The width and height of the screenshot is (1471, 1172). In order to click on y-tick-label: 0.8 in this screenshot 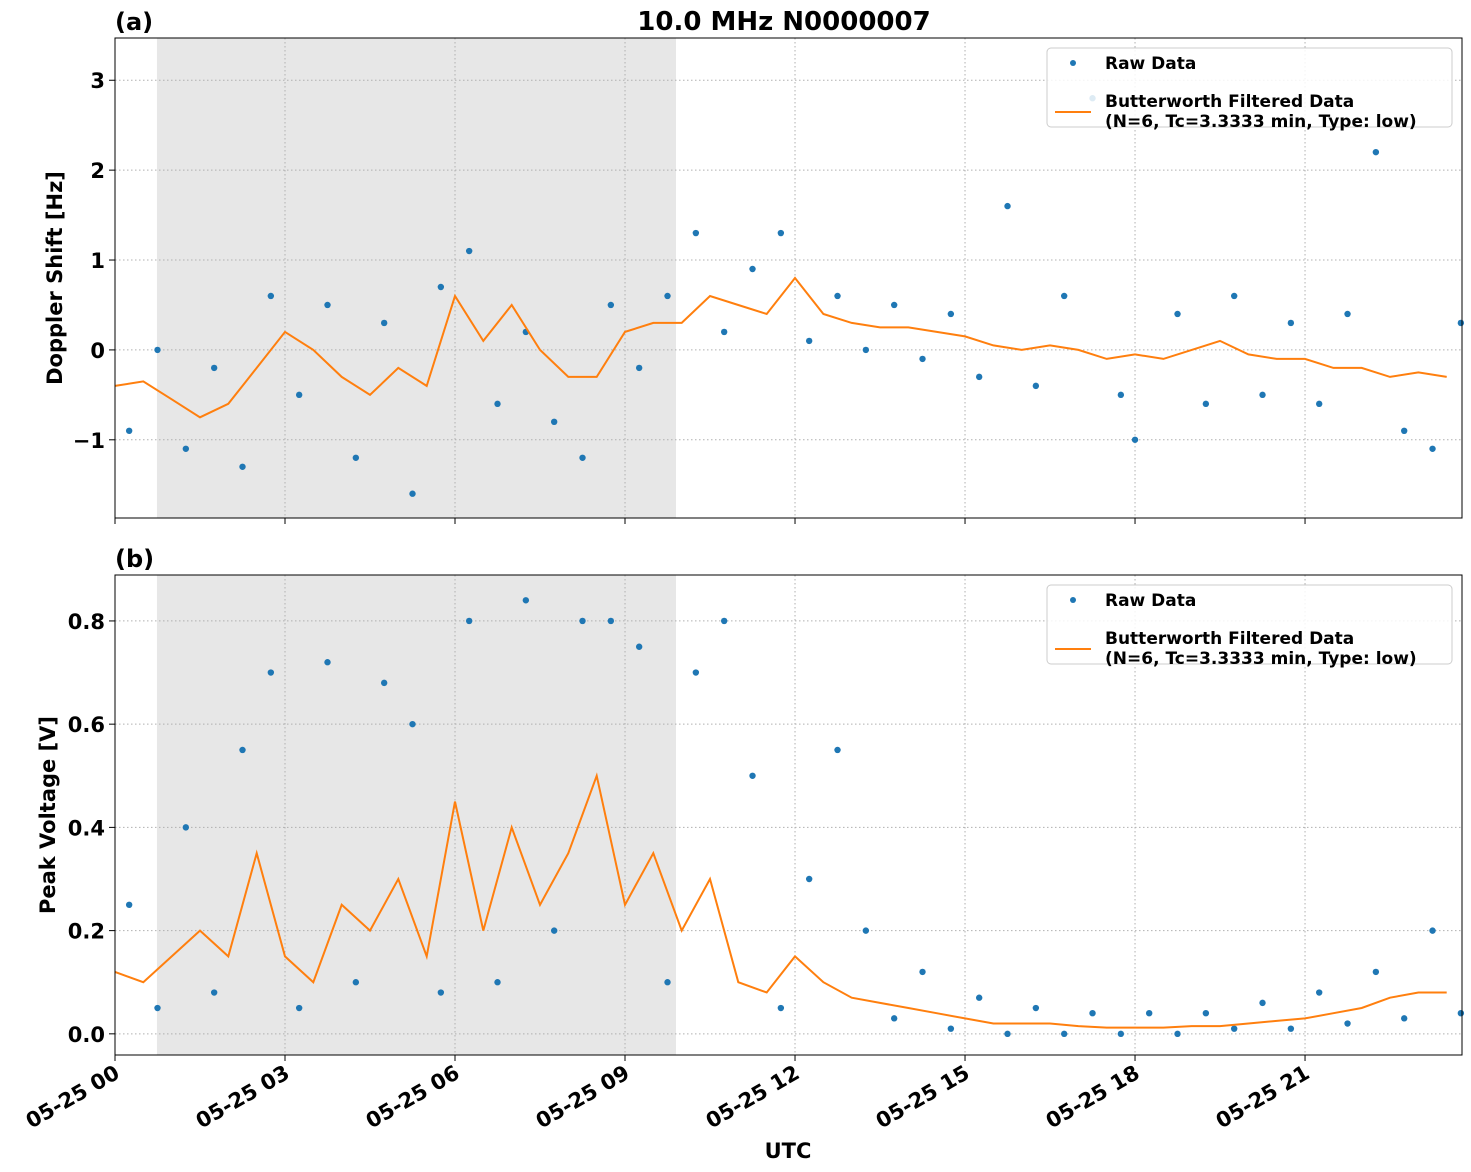, I will do `click(86, 622)`.